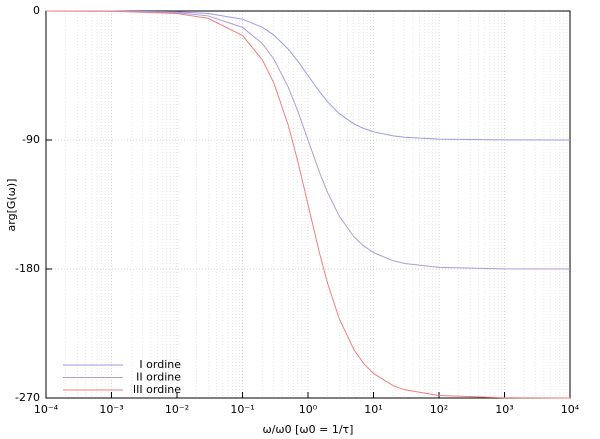 The width and height of the screenshot is (600, 439). I want to click on x-tick-label: 10⁴, so click(570, 409).